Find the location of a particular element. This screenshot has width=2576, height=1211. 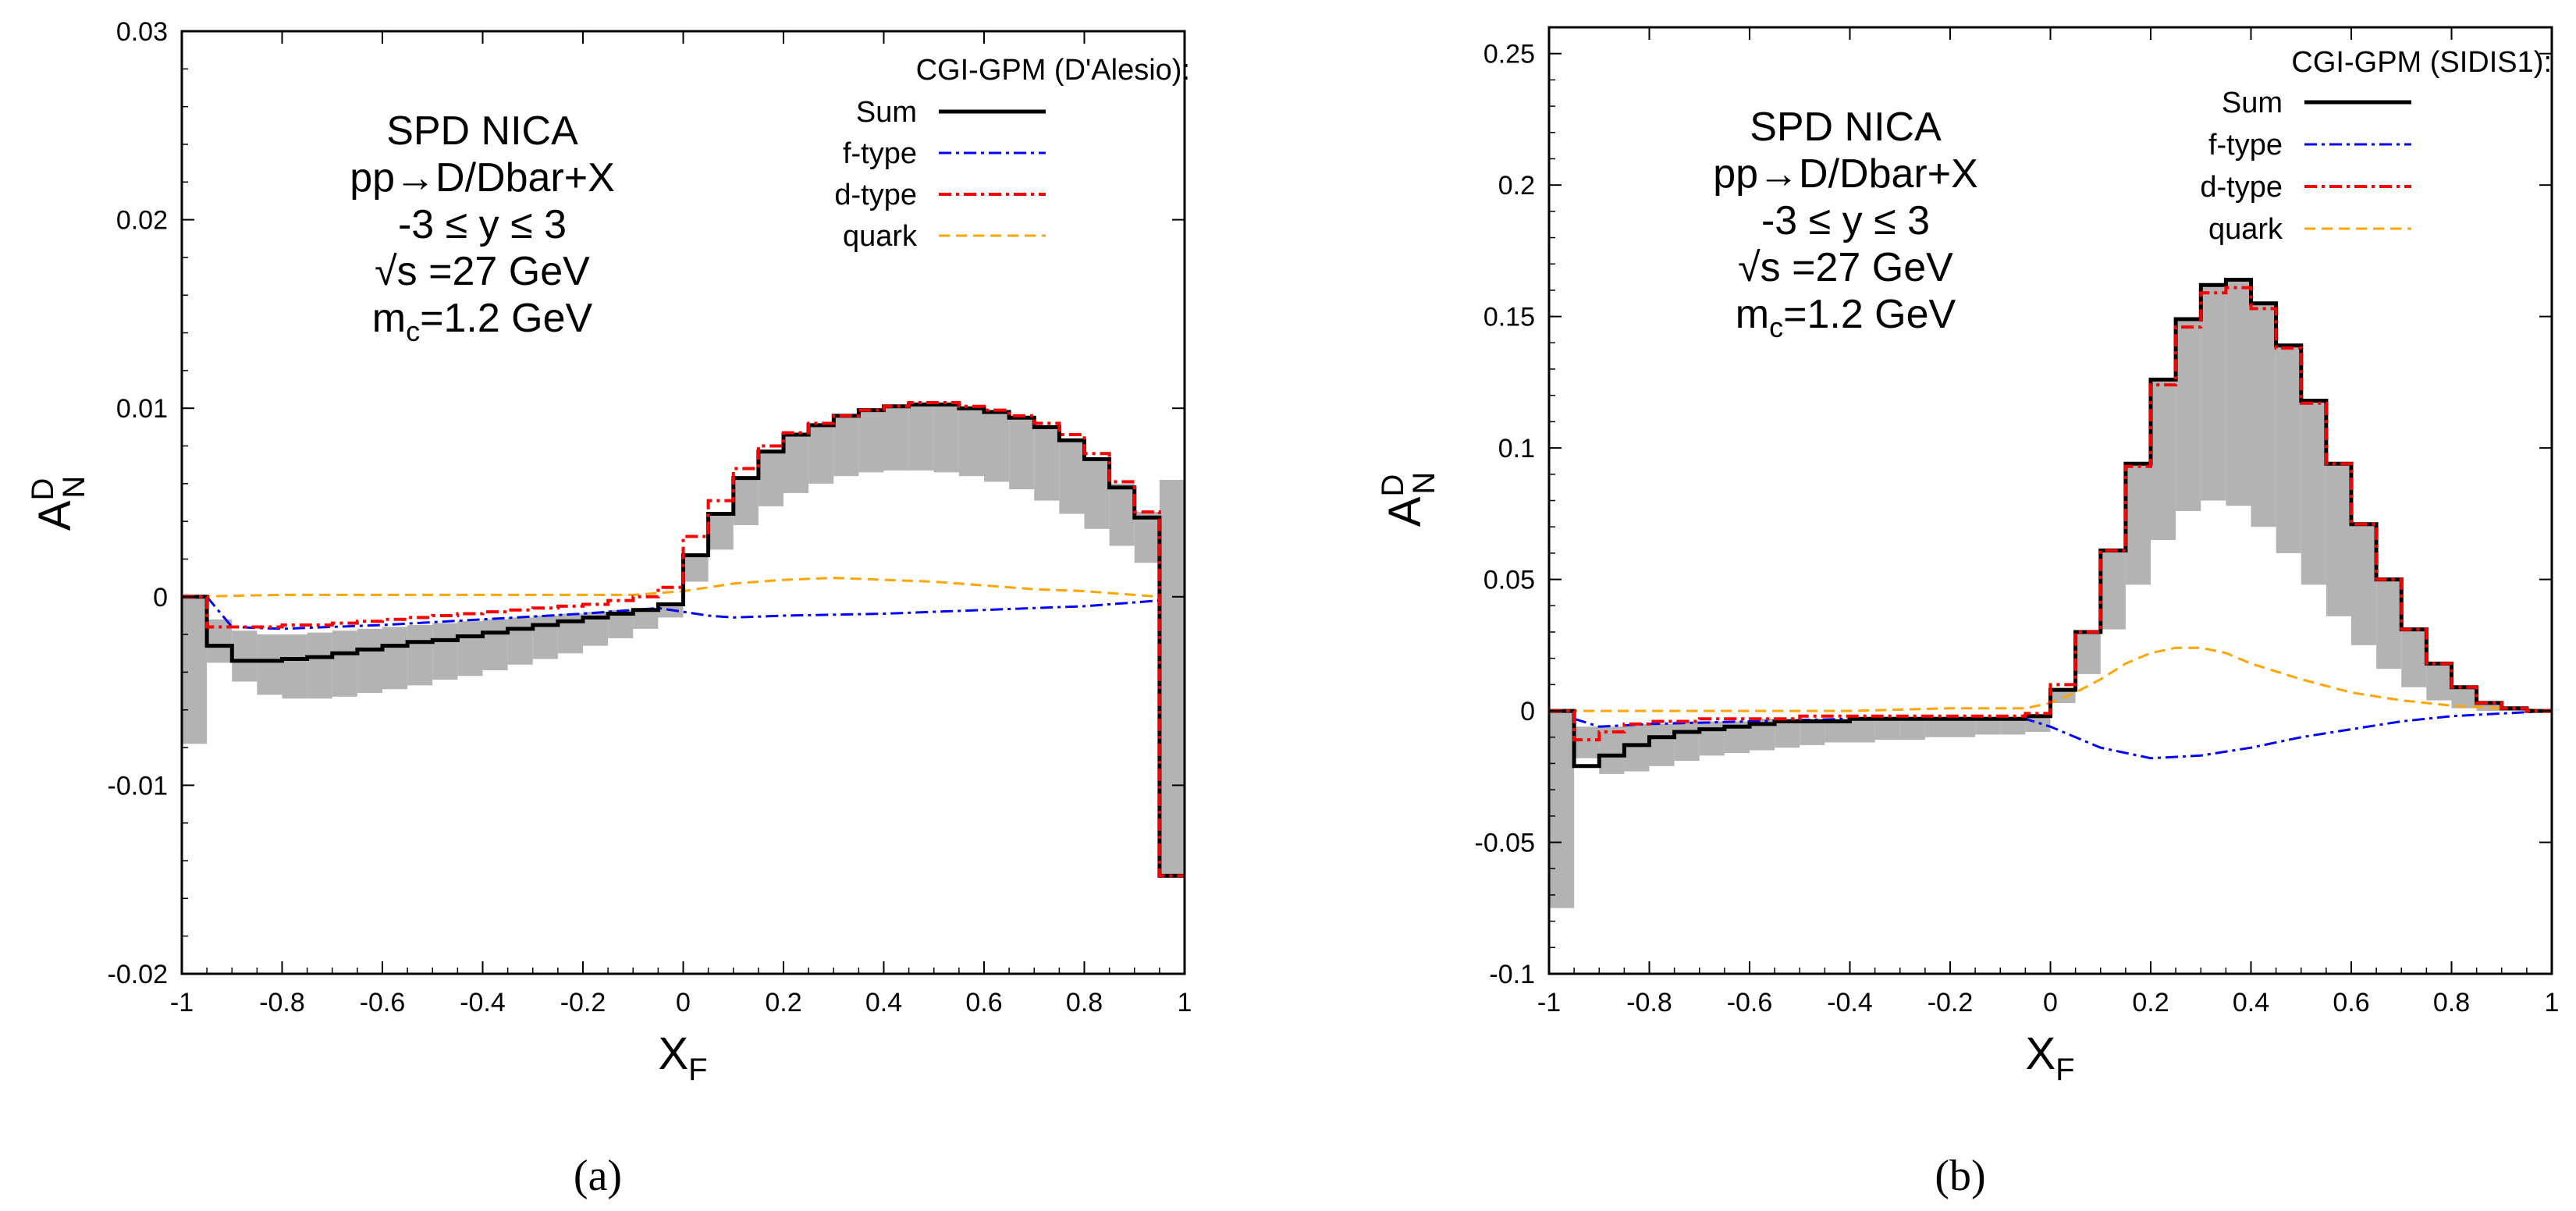

y-axis-label-sub: N is located at coordinates (74, 488).